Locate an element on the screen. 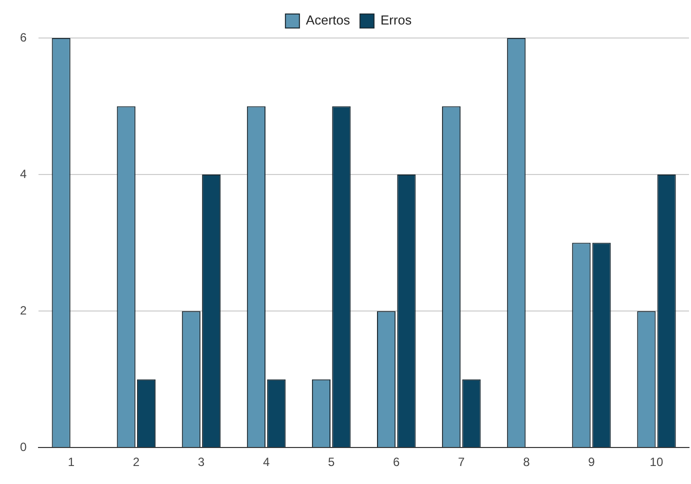 The height and width of the screenshot is (484, 691). x-tick-label: 2 is located at coordinates (136, 462).